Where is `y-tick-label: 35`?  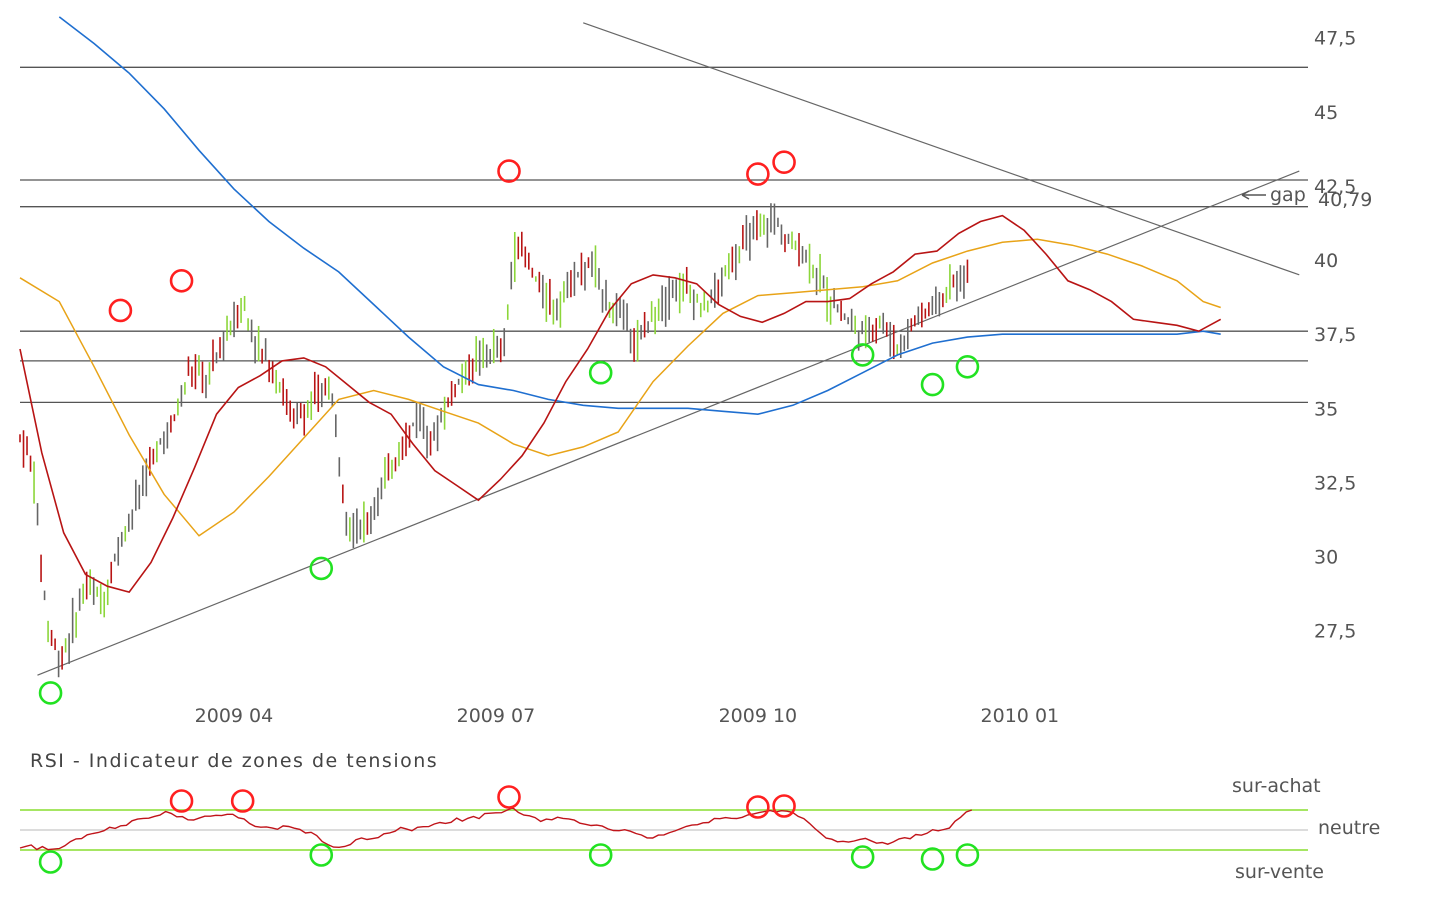
y-tick-label: 35 is located at coordinates (1326, 409).